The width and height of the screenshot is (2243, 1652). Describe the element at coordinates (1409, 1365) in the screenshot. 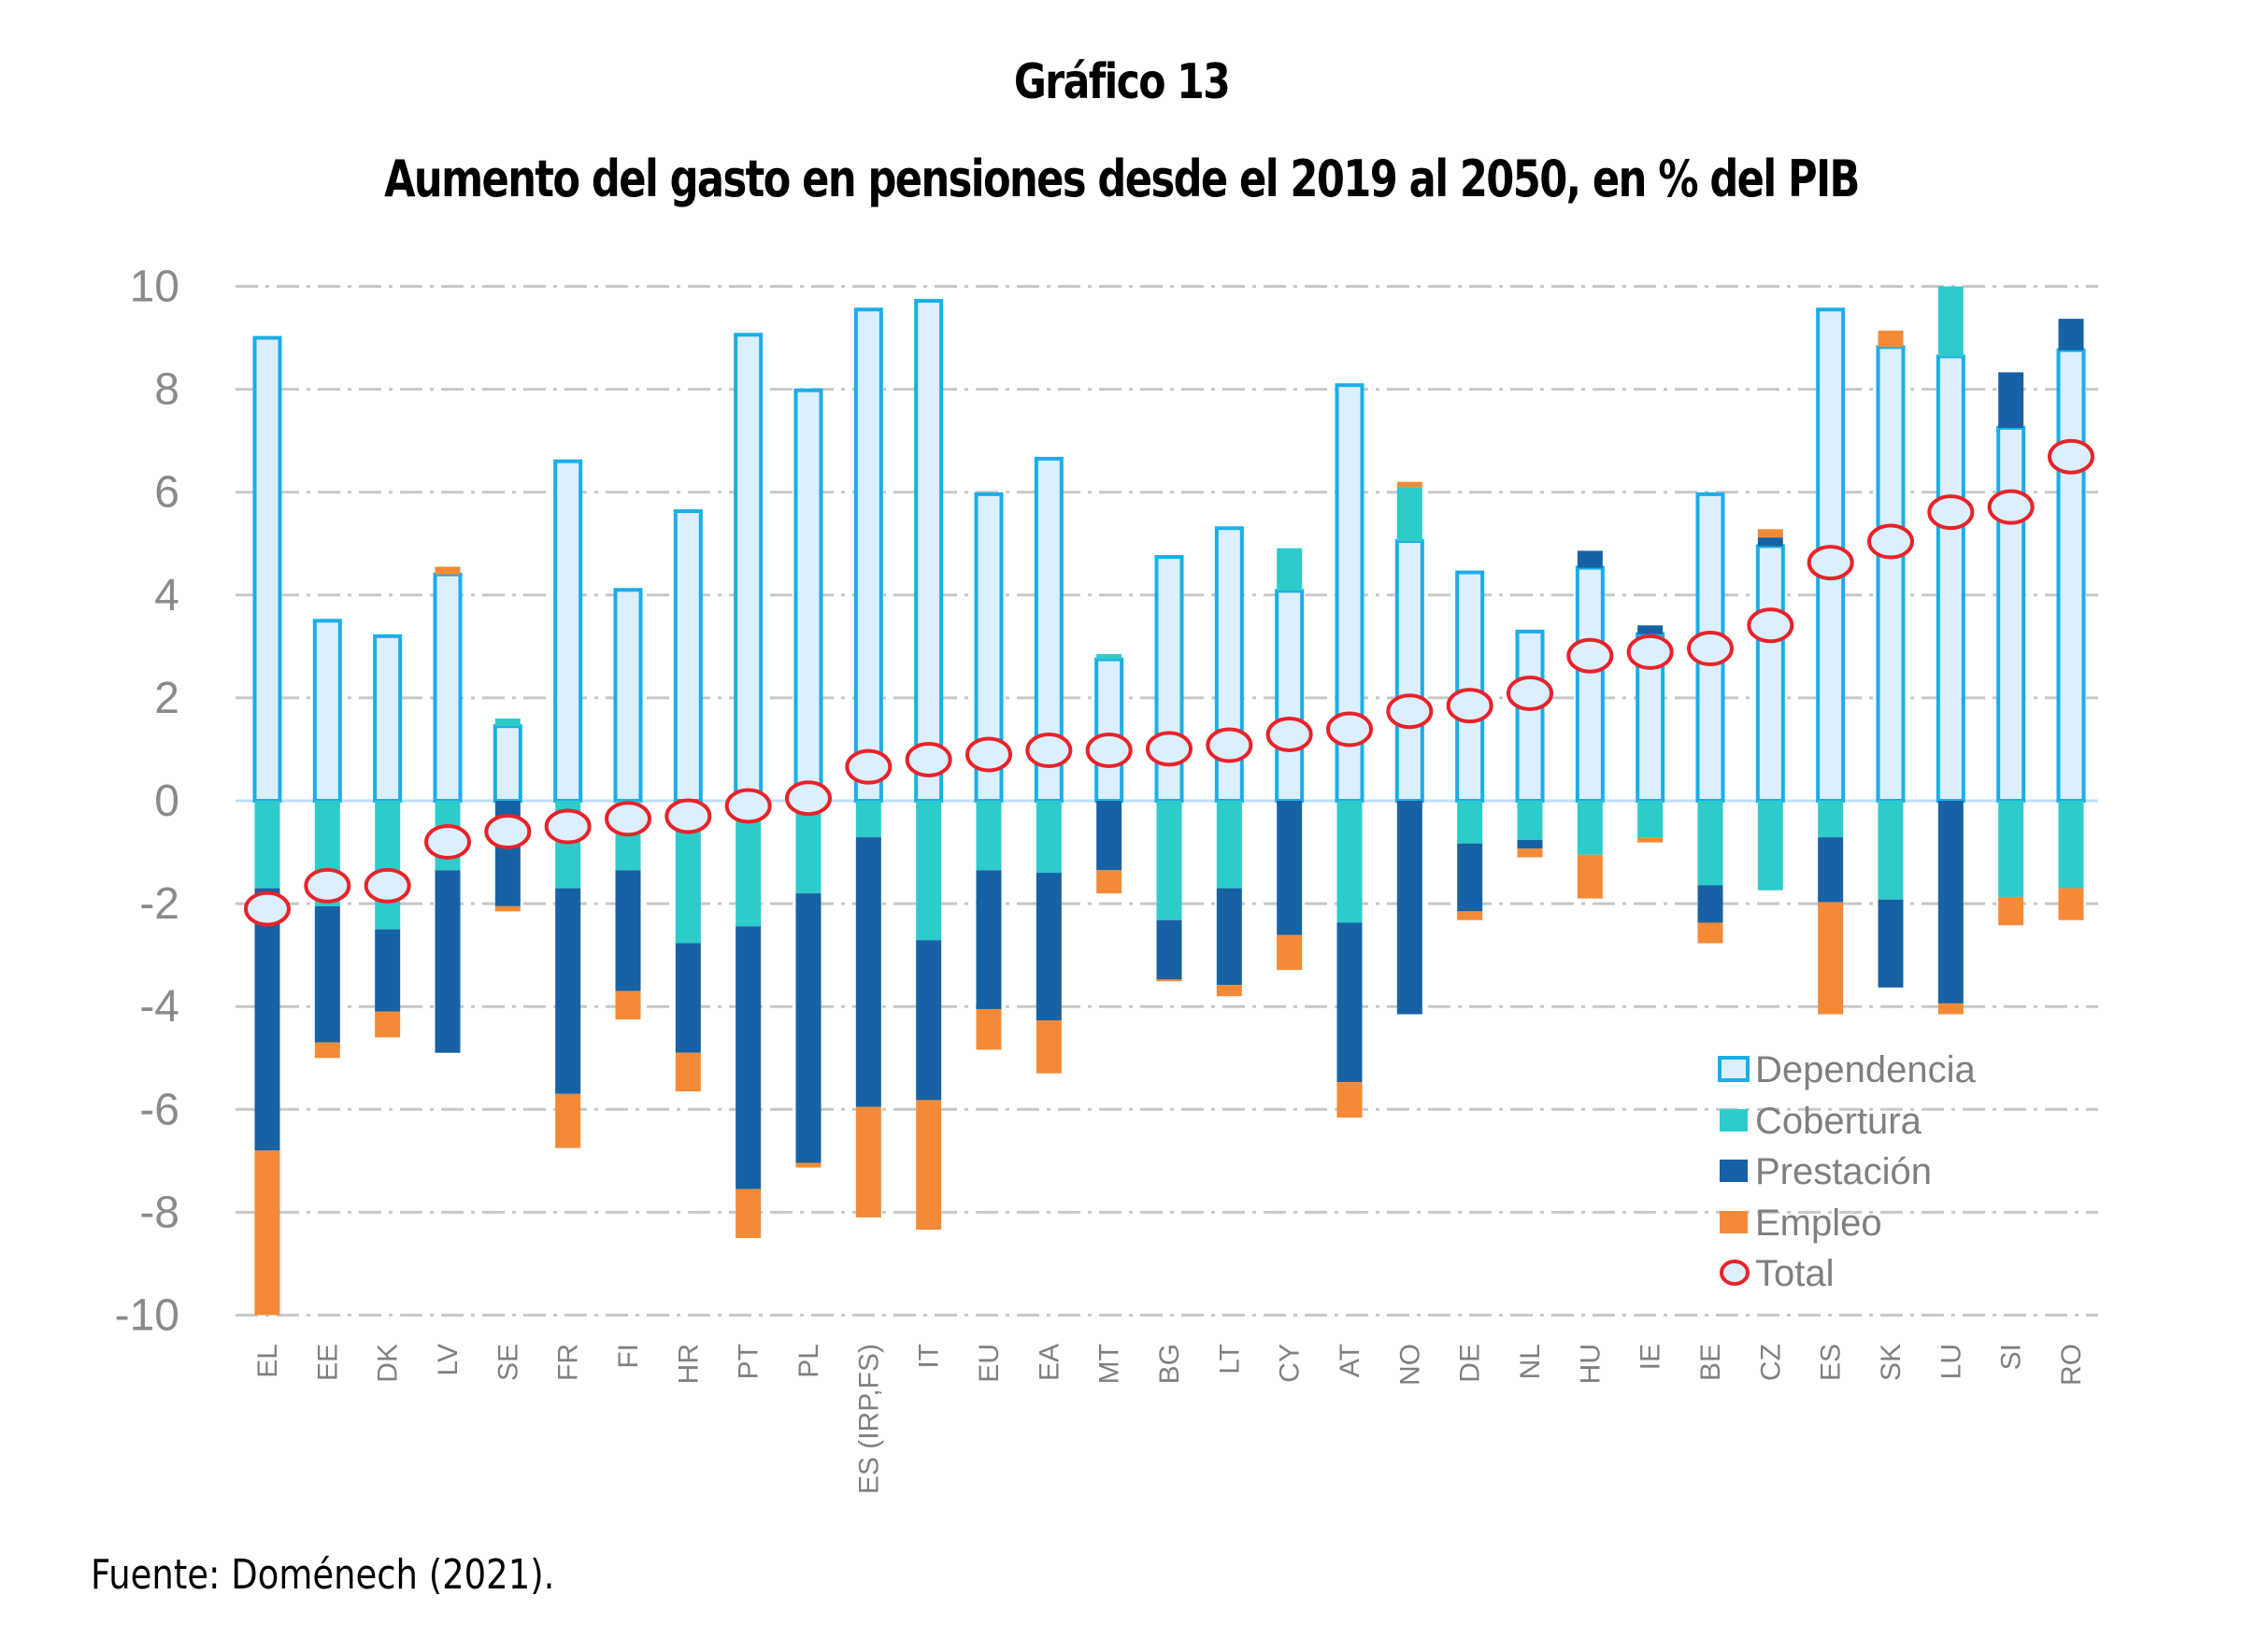

I see `x-tick-label: NO` at that location.